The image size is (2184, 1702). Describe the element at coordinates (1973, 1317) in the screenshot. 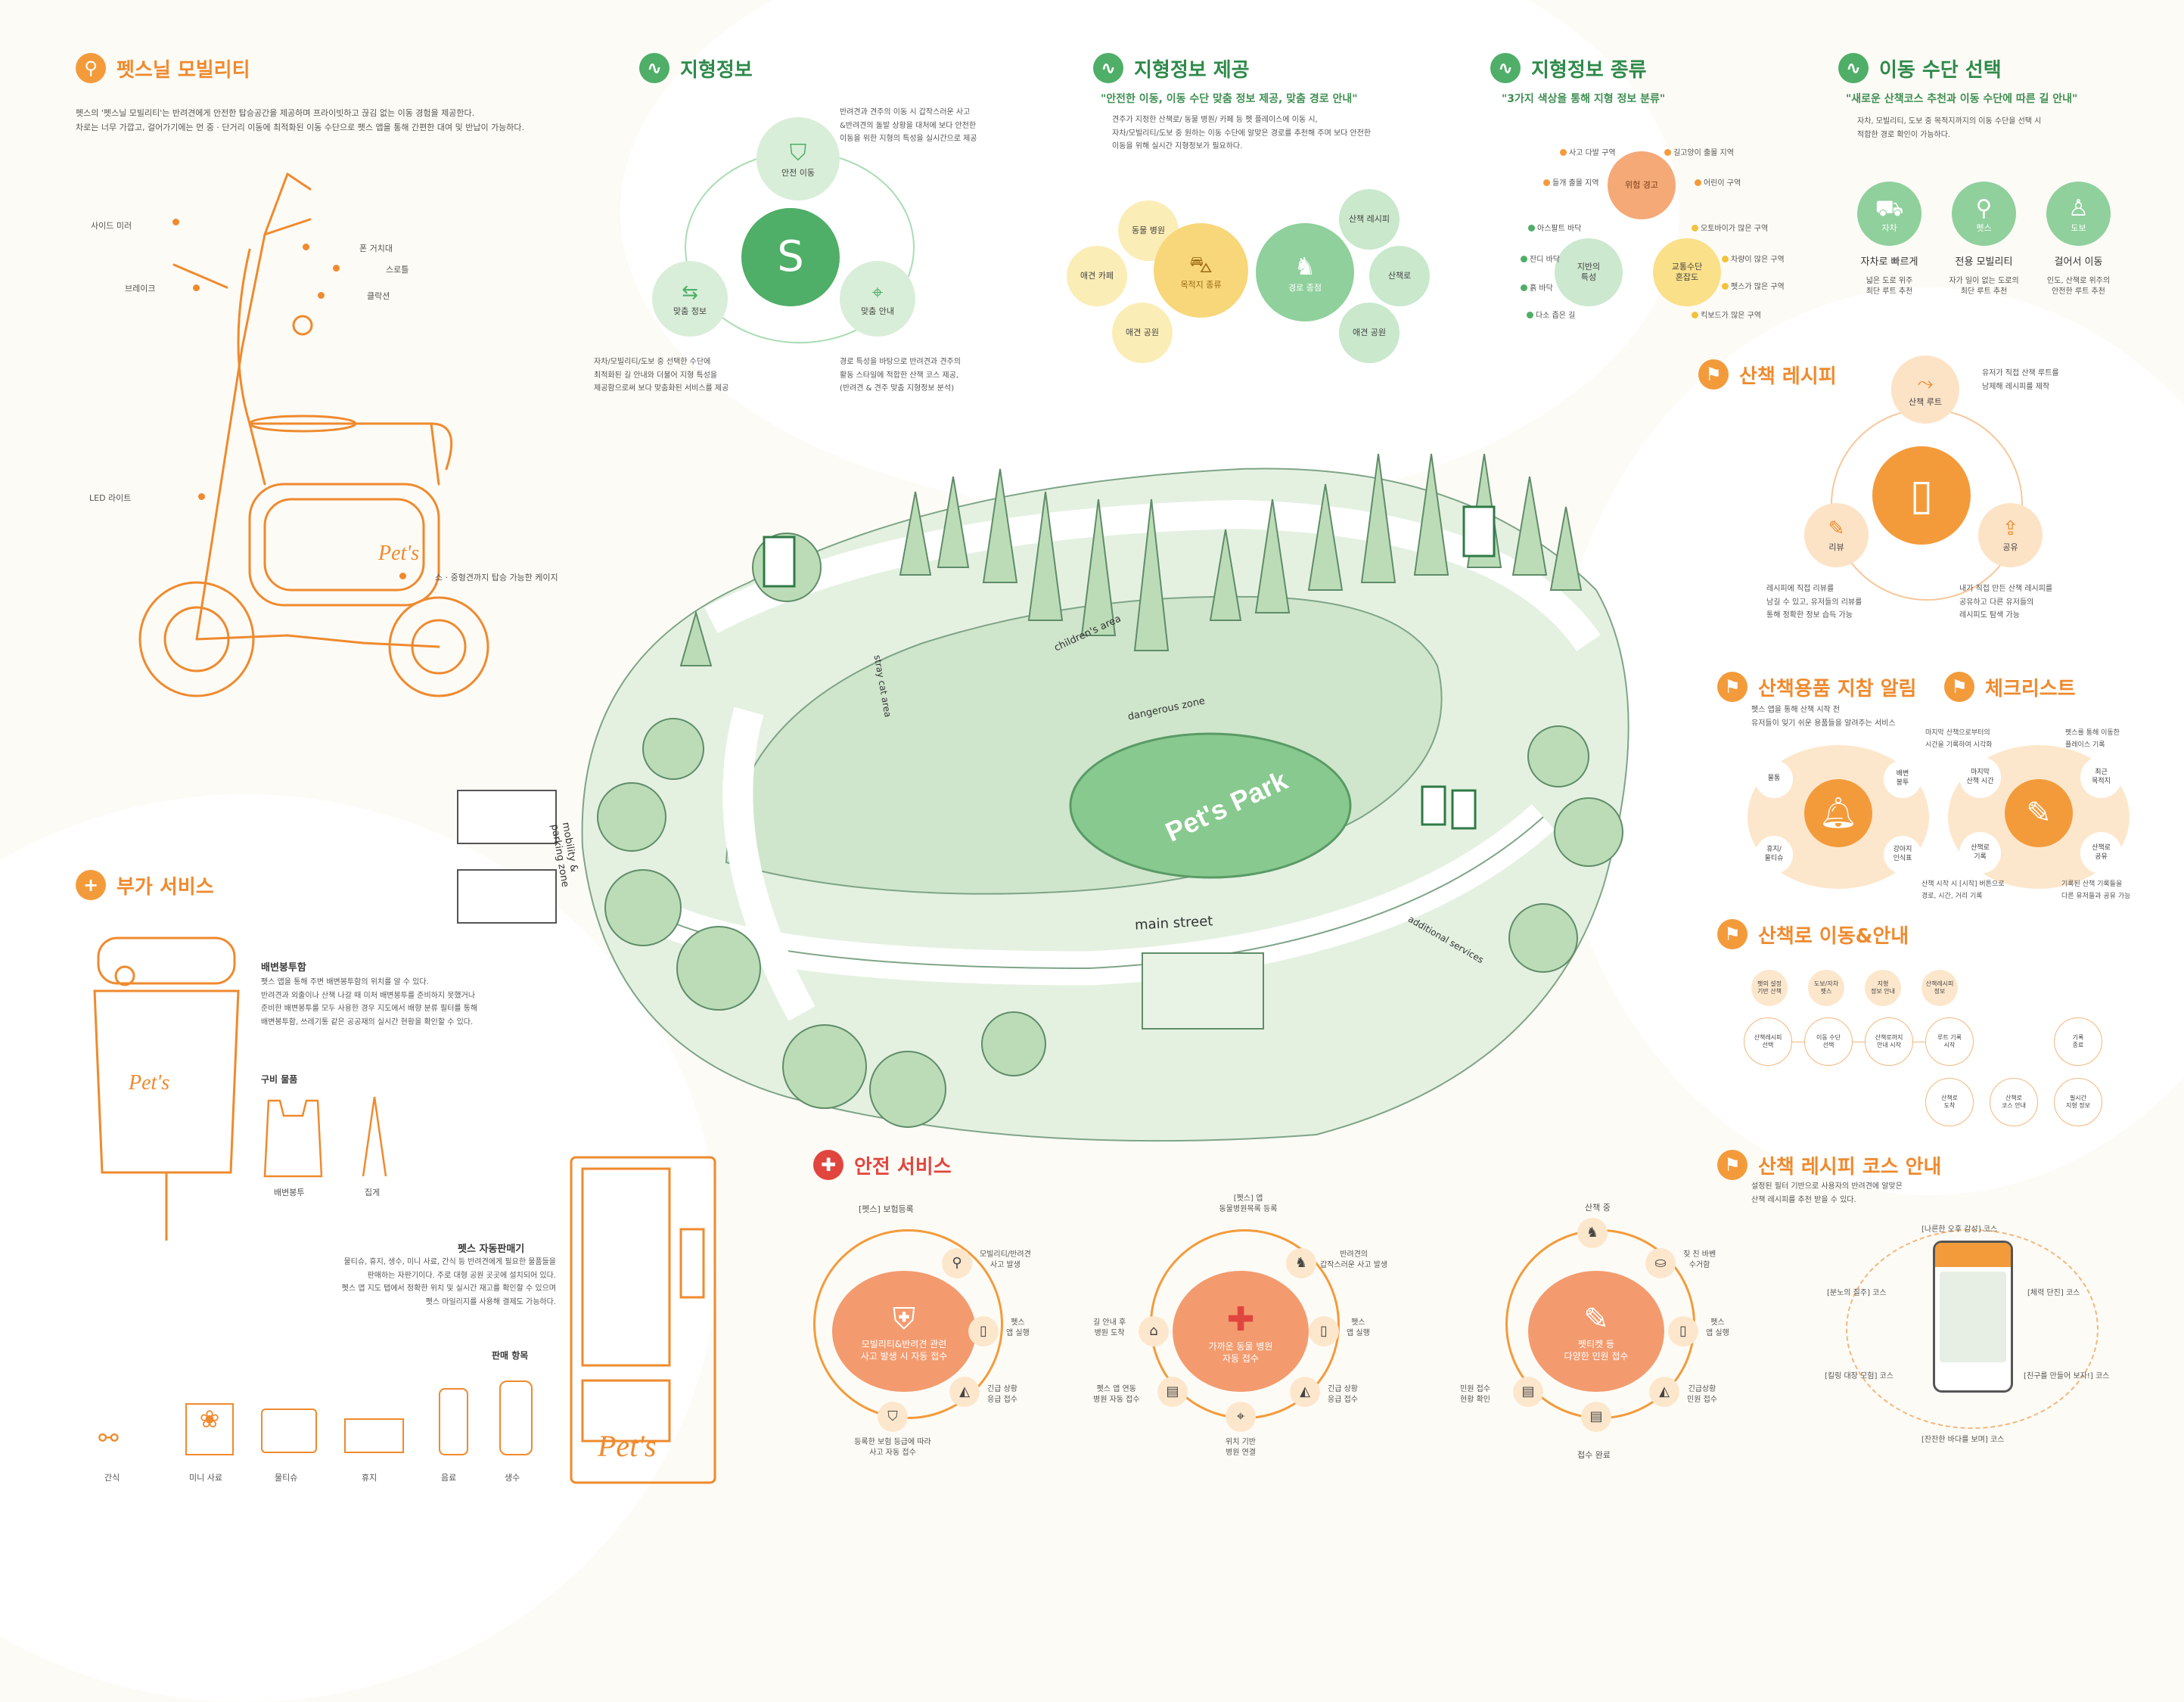

I see `phone-mockup` at that location.